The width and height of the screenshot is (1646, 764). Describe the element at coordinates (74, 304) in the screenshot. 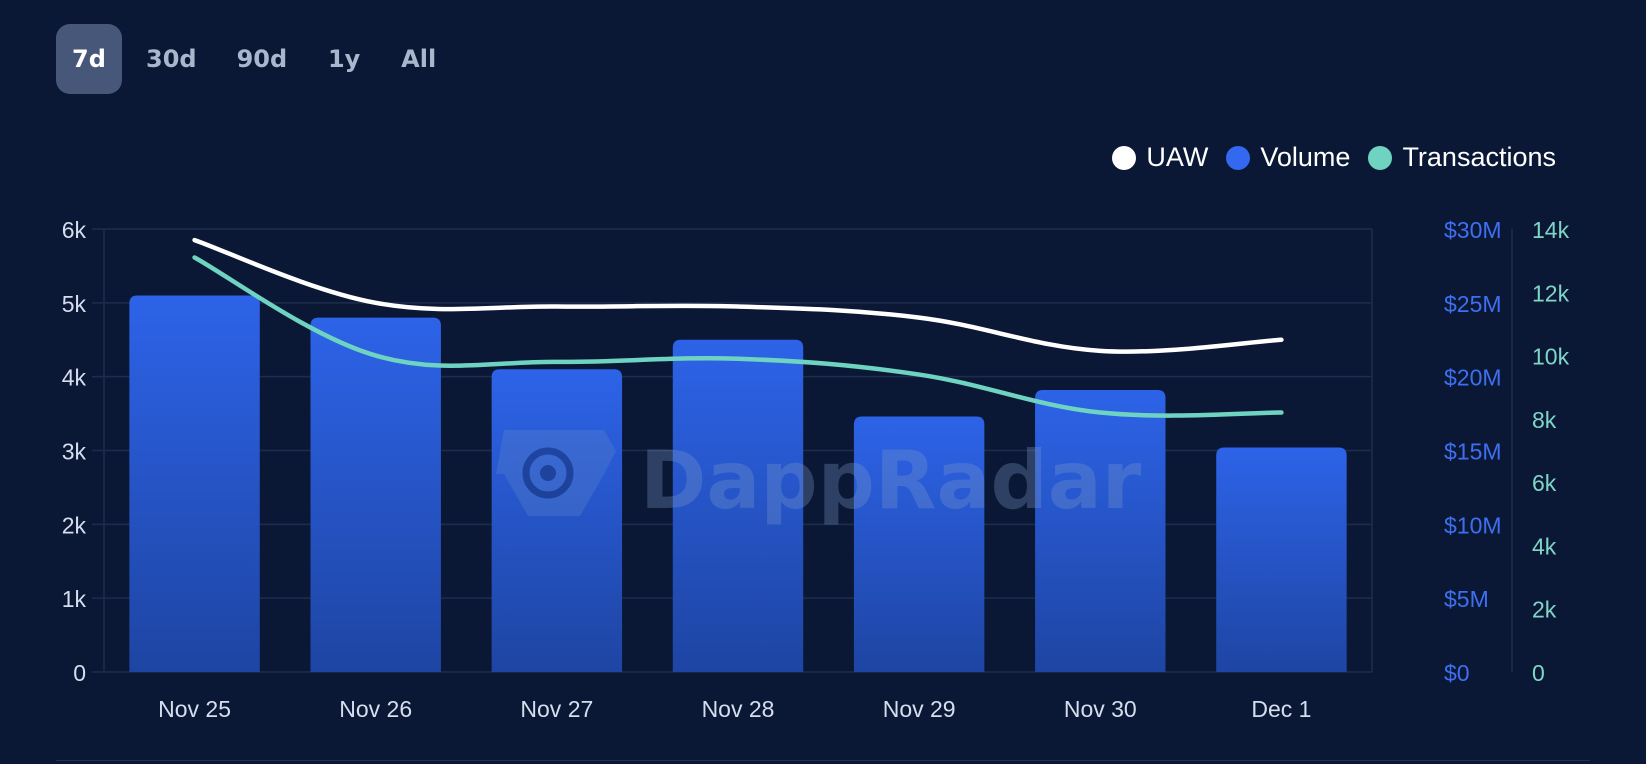

I see `y-tick-label-uaw: 5k` at that location.